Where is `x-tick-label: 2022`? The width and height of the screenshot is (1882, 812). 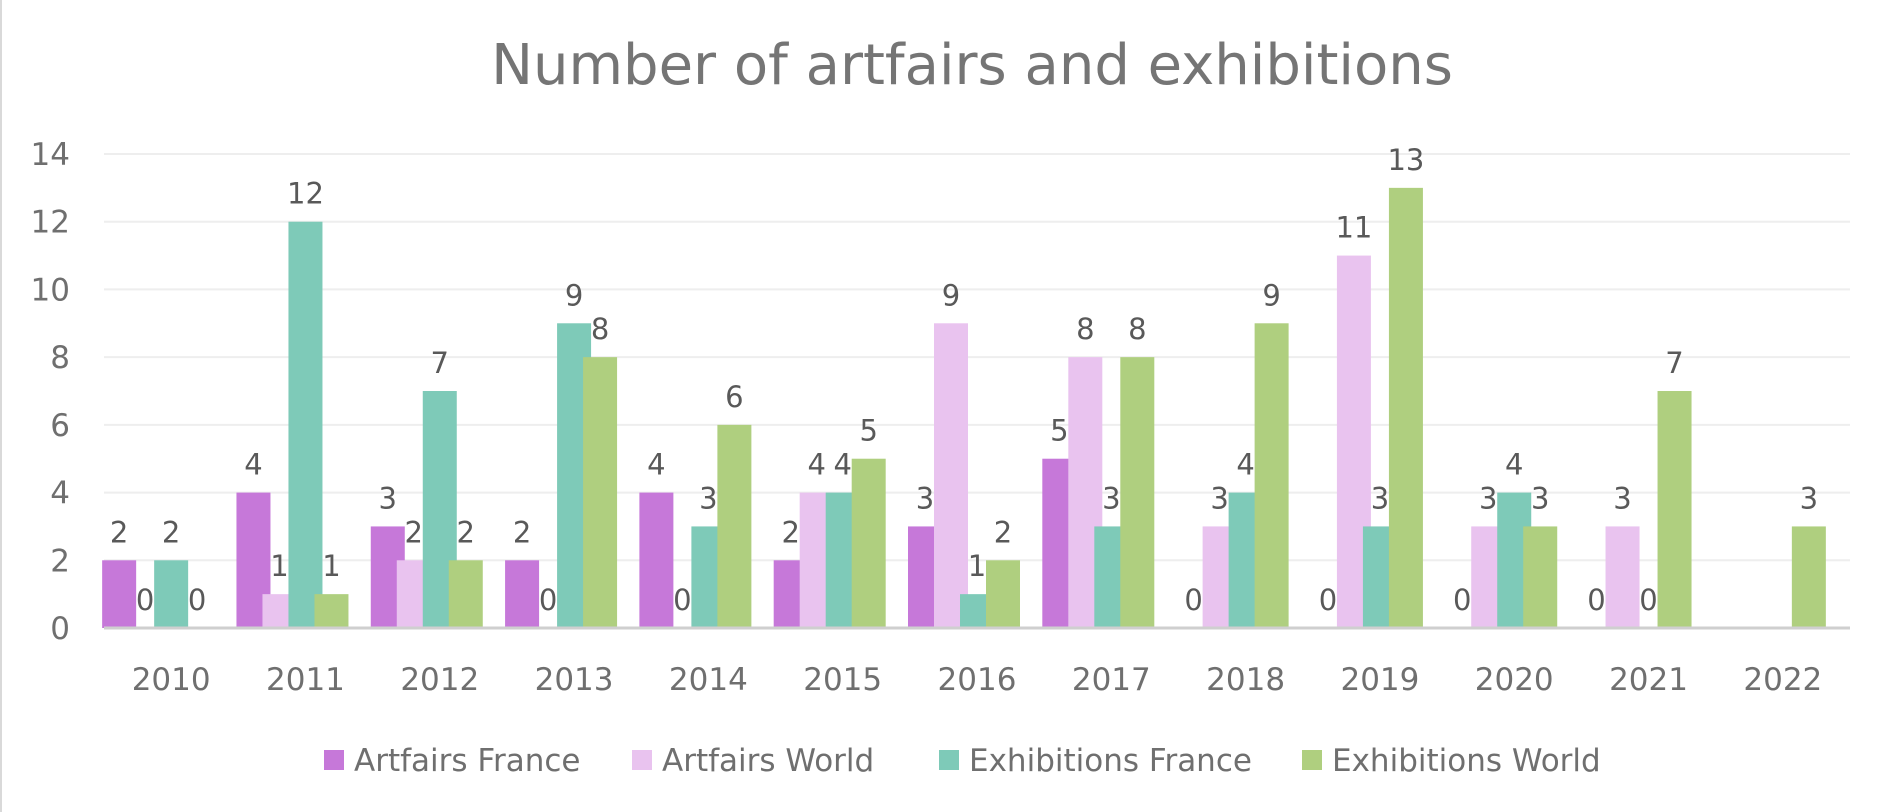 x-tick-label: 2022 is located at coordinates (1782, 680).